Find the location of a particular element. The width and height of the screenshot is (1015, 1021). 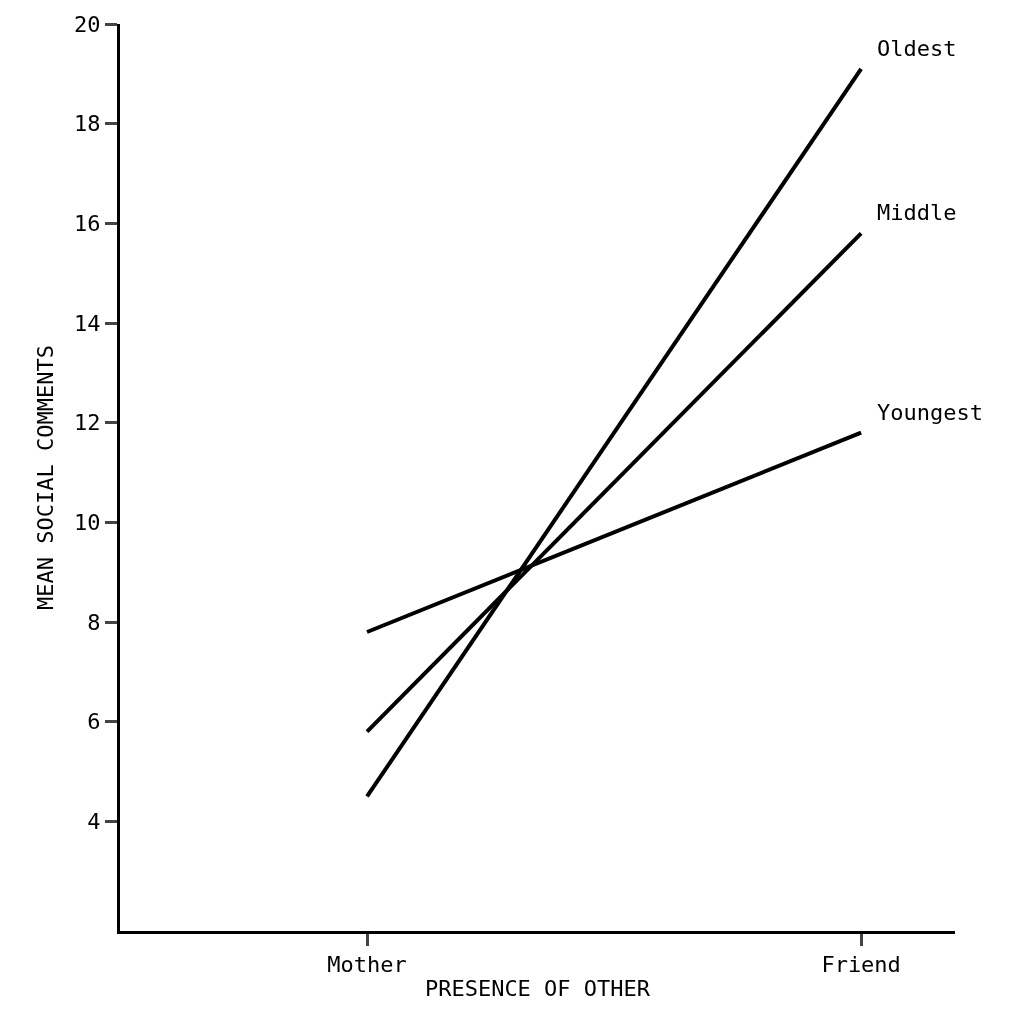

series-label: Youngest is located at coordinates (930, 412).